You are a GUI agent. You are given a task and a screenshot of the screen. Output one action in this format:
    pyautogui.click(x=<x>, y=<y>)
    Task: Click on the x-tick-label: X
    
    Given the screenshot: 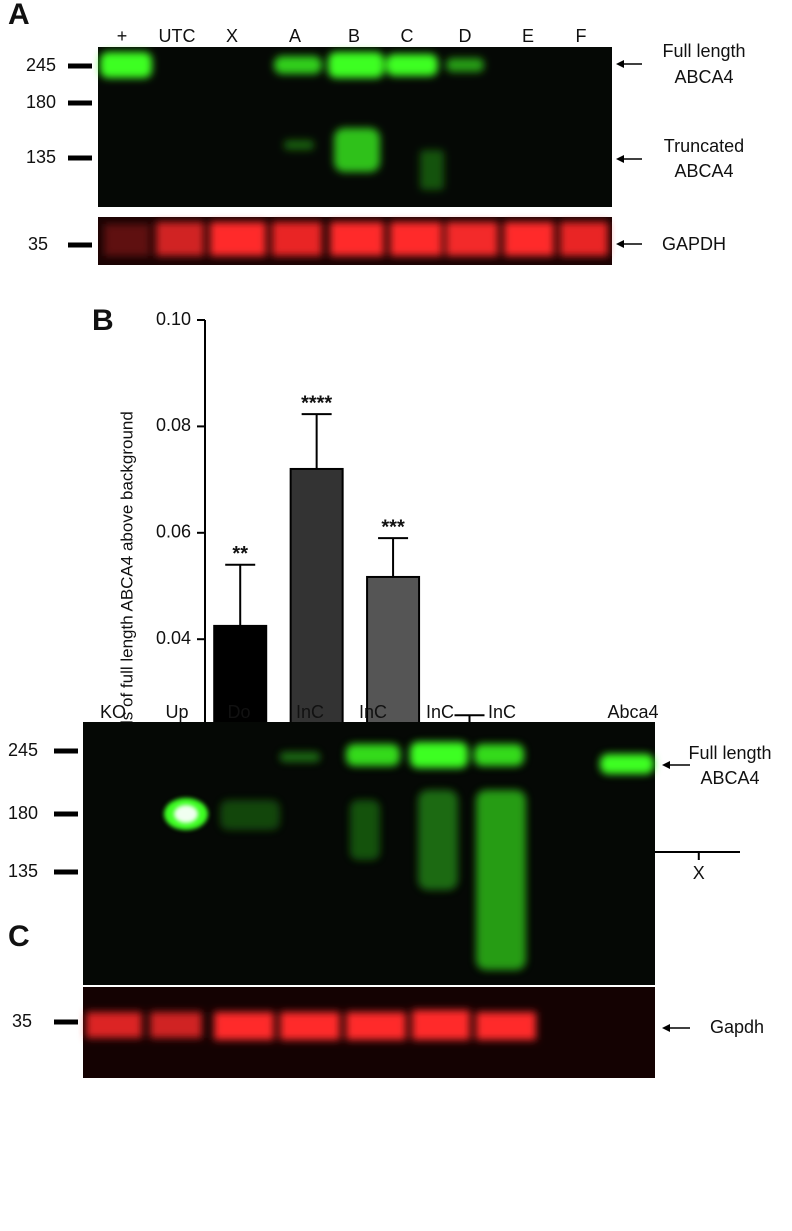 What is the action you would take?
    pyautogui.click(x=699, y=873)
    